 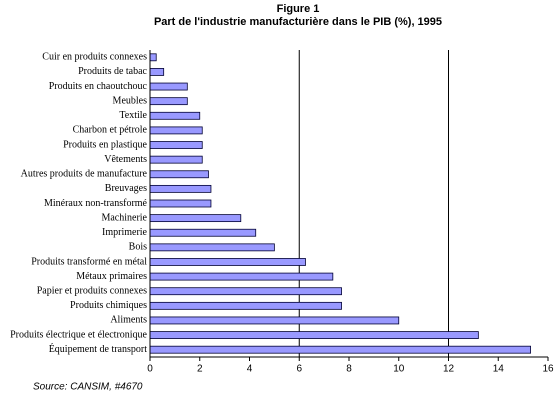 I want to click on y-tick-label: Produits transformé en métal, so click(x=89, y=261).